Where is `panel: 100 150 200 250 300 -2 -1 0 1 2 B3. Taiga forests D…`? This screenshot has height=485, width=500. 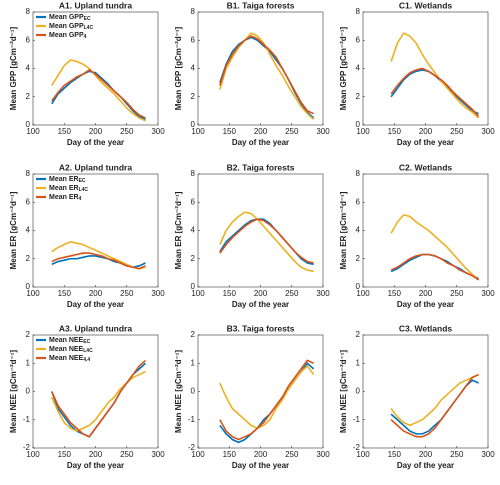
panel: 100 150 200 250 300 -2 -1 0 1 2 B3. Taiga forests D… is located at coordinates (252, 396).